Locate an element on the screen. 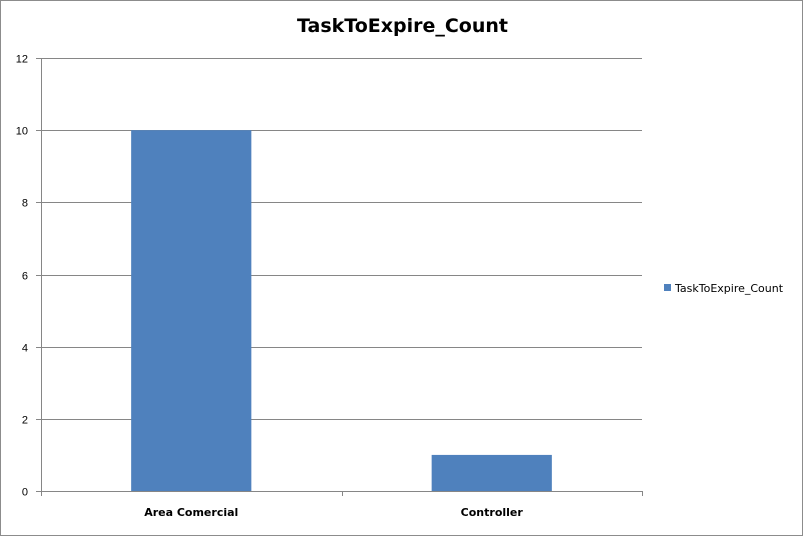 The height and width of the screenshot is (536, 803). chart-title: TaskToExpire_Count is located at coordinates (402, 26).